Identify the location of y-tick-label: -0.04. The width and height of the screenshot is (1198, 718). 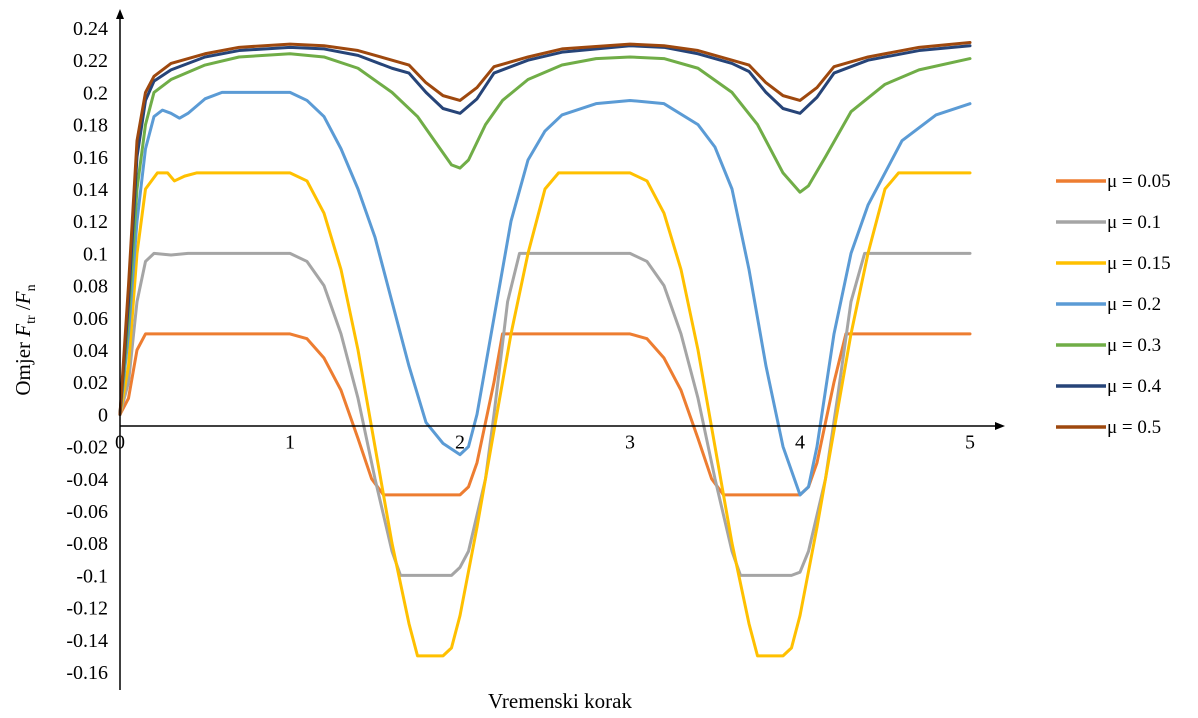
(87, 480).